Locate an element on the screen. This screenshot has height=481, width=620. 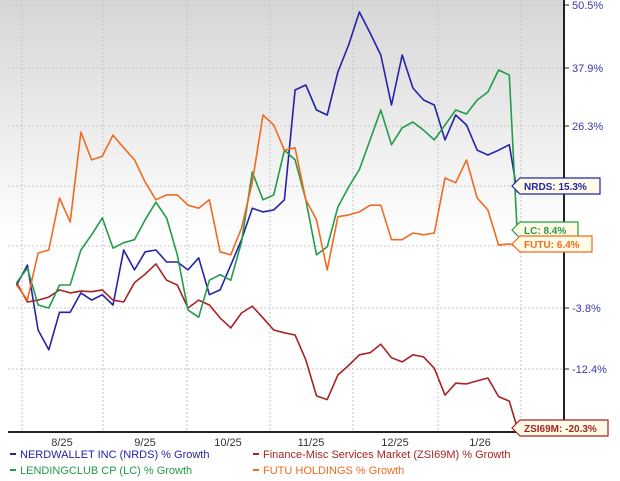
y-tick-label: 37.9% is located at coordinates (587, 69).